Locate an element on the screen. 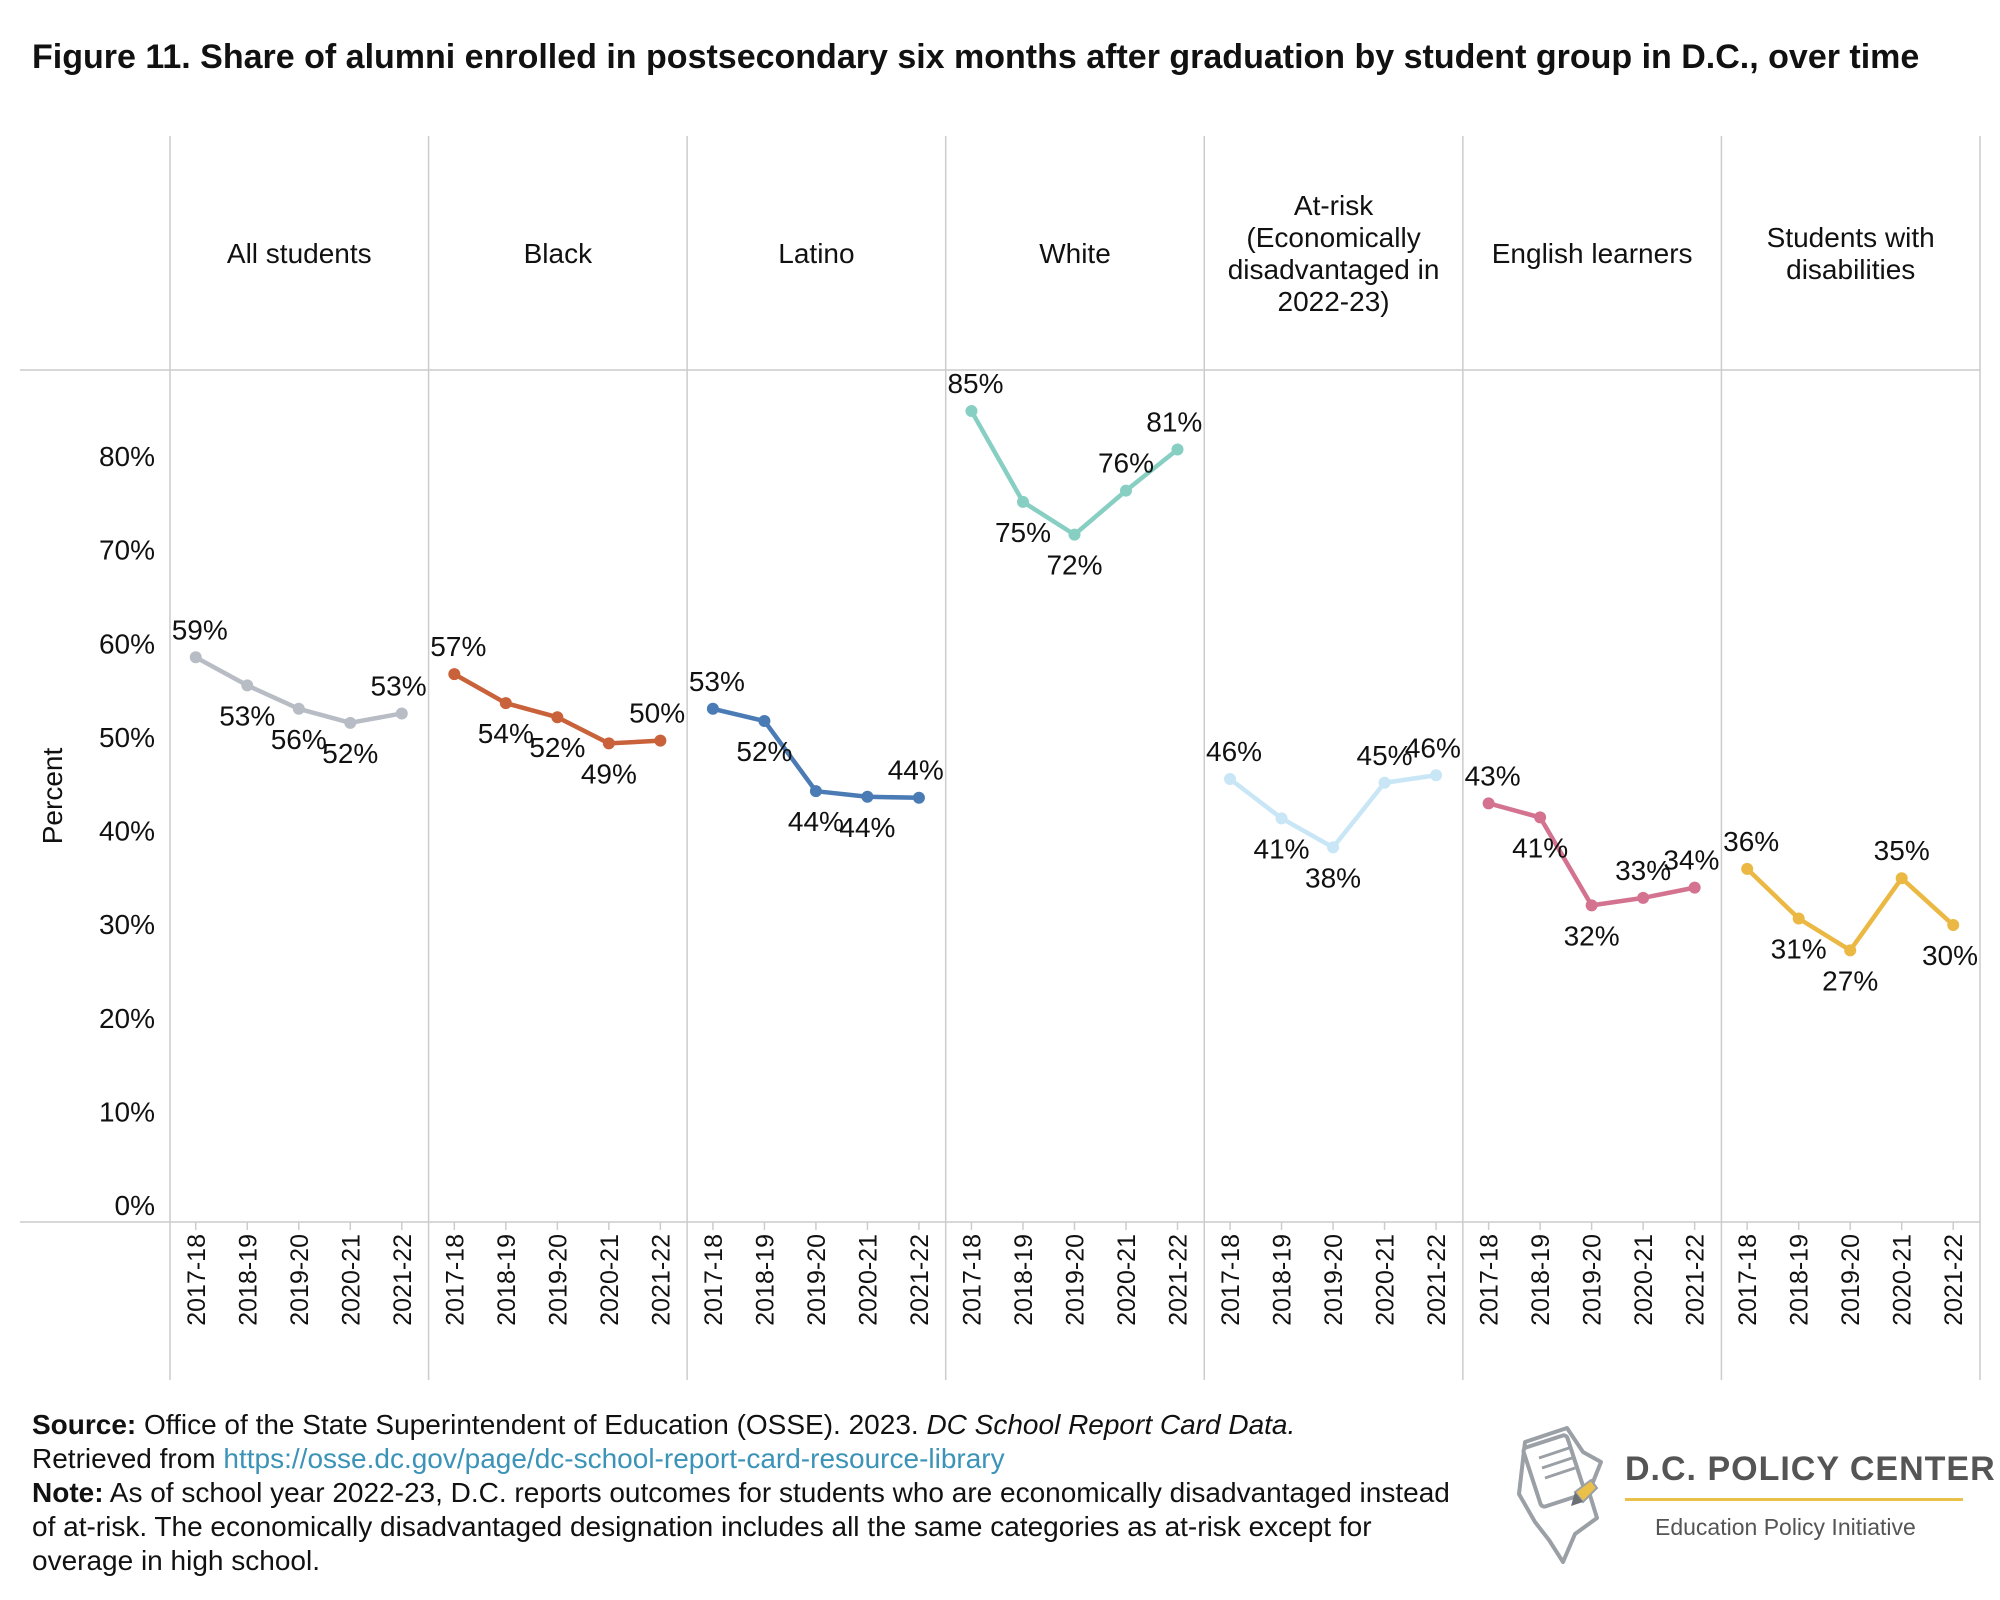 Image resolution: width=2000 pixels, height=1600 pixels. data-label: 56% is located at coordinates (299, 739).